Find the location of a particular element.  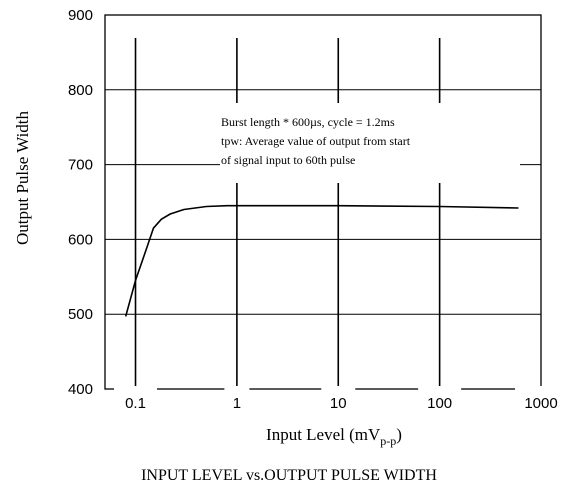

annotation-line-3: of signal input to 60th pulse is located at coordinates (288, 160).